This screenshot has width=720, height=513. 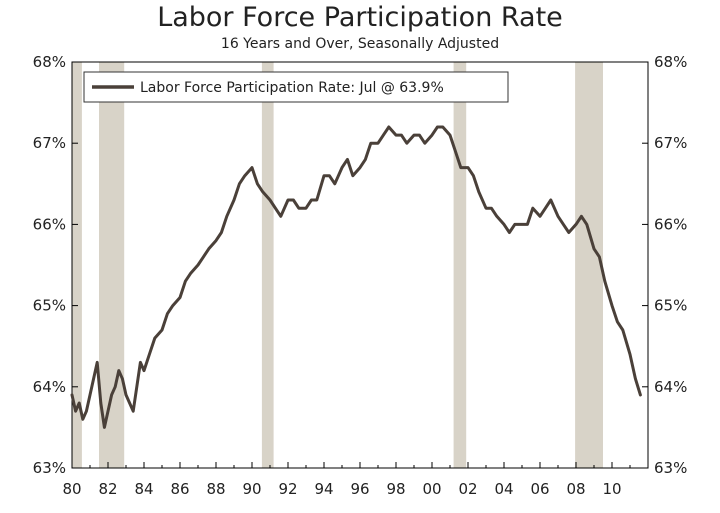 What do you see at coordinates (346, 480) in the screenshot?
I see `x-axis: 80 82 84 86 88 90 92 94 96 98 00 02 04 06 08 10` at bounding box center [346, 480].